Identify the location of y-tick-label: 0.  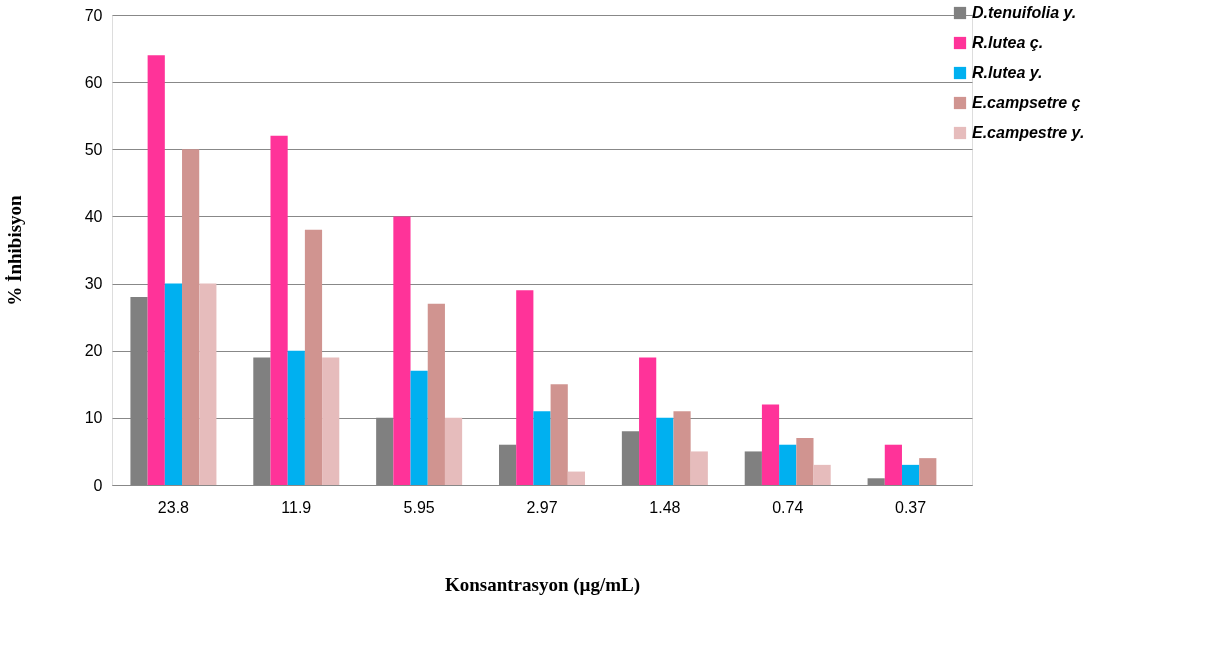
(98, 485).